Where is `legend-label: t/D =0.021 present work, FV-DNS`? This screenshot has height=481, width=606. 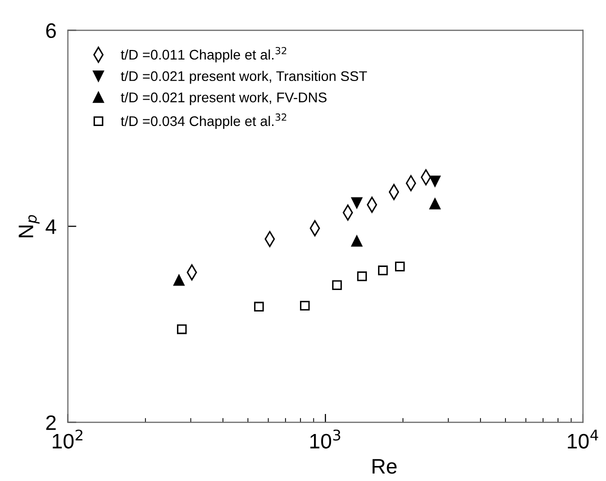 legend-label: t/D =0.021 present work, FV-DNS is located at coordinates (223, 99).